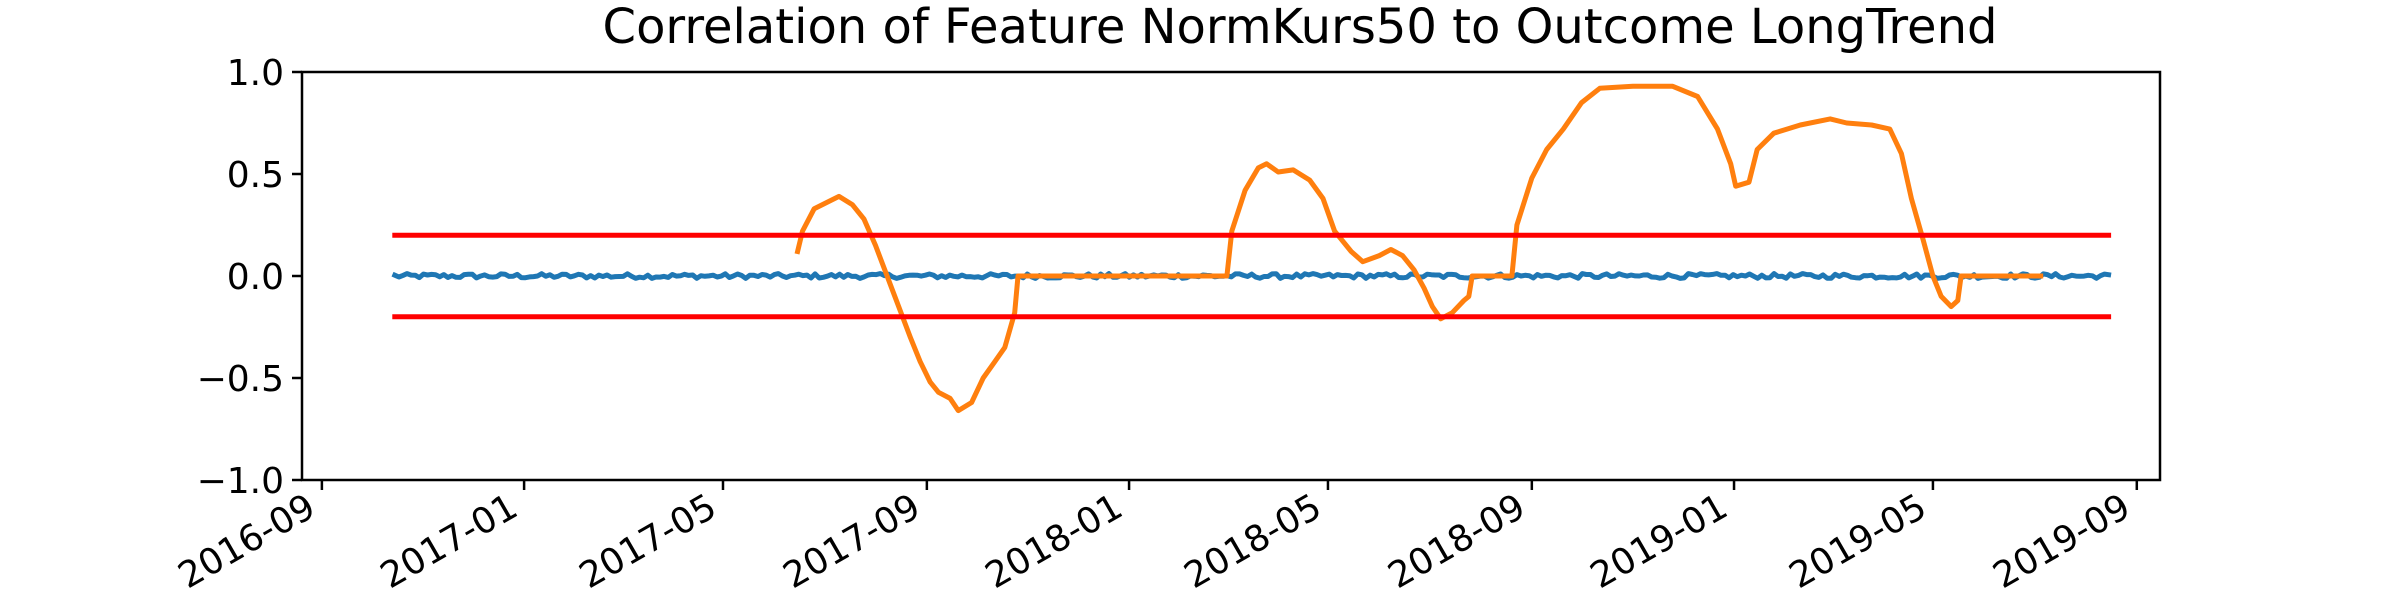 The width and height of the screenshot is (2400, 600). Describe the element at coordinates (240, 379) in the screenshot. I see `y-tick-label: −0.5` at that location.